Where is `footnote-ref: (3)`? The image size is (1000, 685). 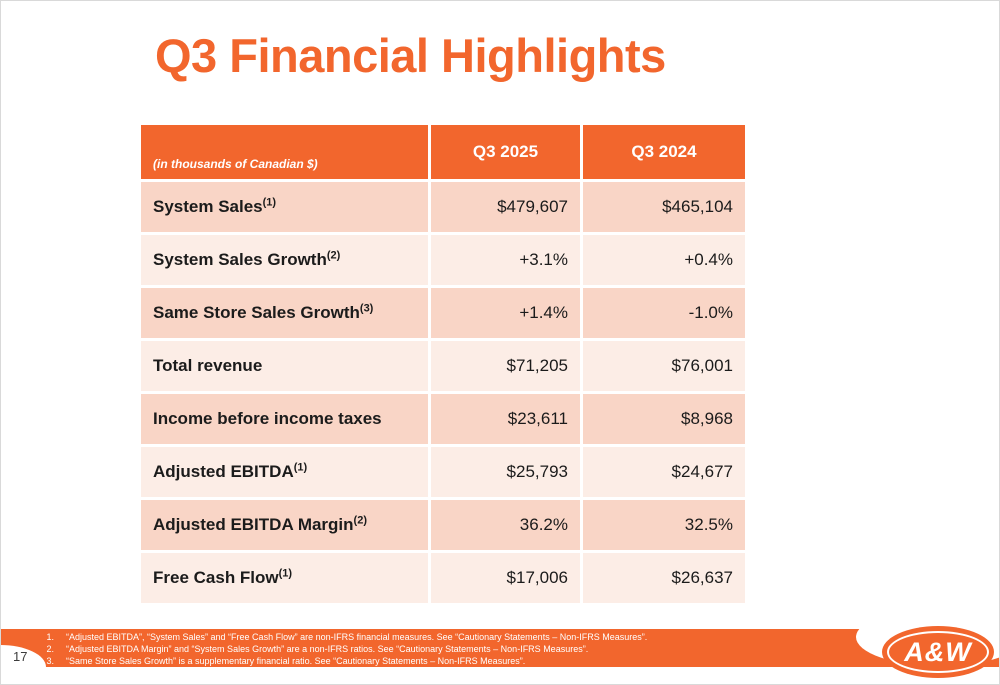 footnote-ref: (3) is located at coordinates (366, 308).